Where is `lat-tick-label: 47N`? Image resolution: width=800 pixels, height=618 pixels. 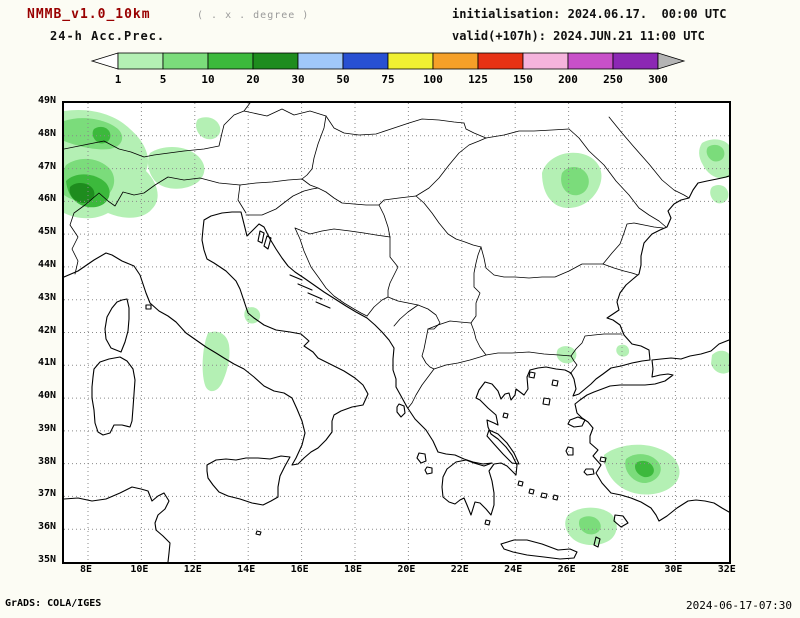 lat-tick-label: 47N is located at coordinates (46, 166).